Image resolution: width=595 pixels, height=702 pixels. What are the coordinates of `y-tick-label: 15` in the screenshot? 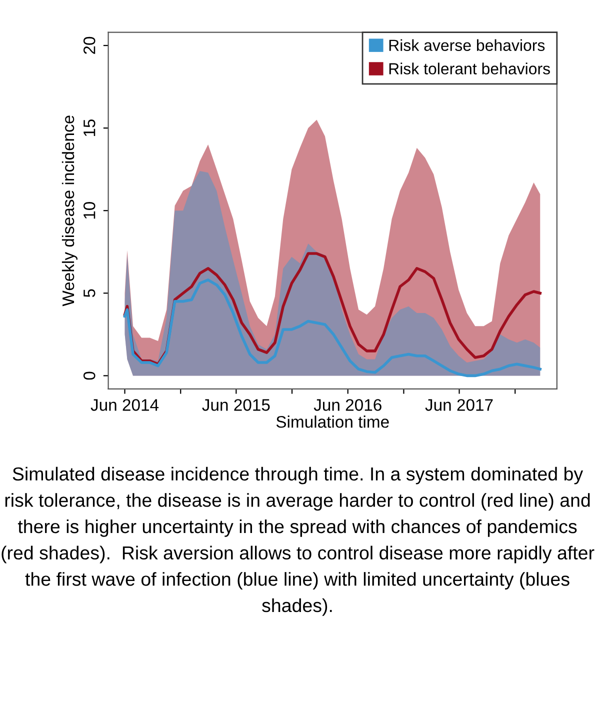 It's located at (90, 127).